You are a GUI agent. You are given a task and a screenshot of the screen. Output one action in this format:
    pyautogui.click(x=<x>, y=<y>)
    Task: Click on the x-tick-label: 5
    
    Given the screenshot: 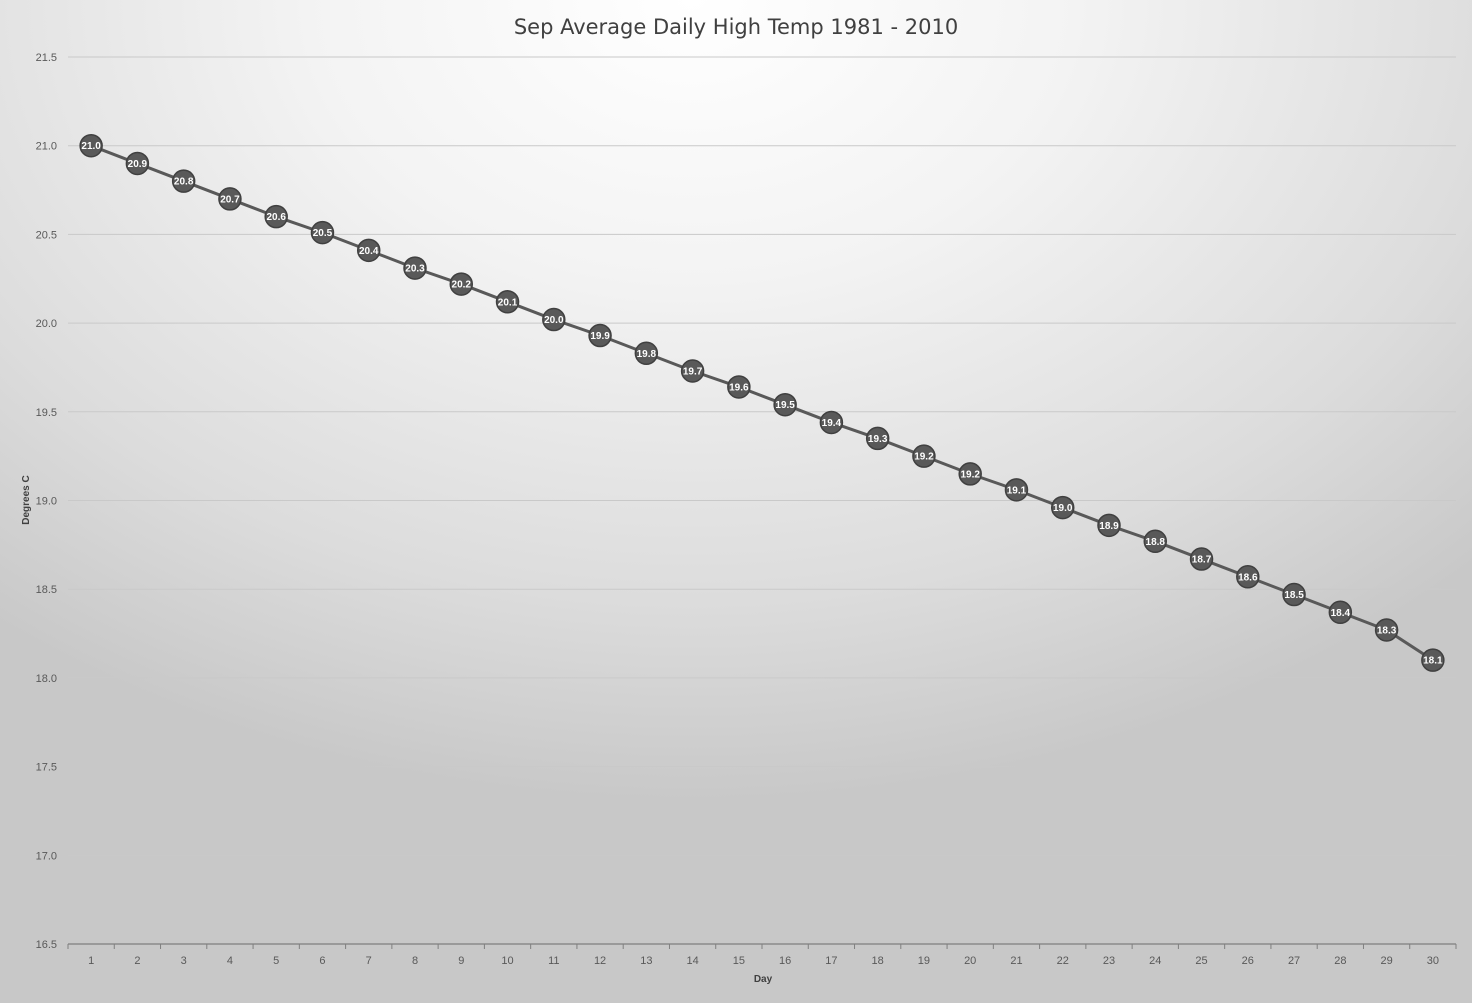 What is the action you would take?
    pyautogui.click(x=276, y=961)
    